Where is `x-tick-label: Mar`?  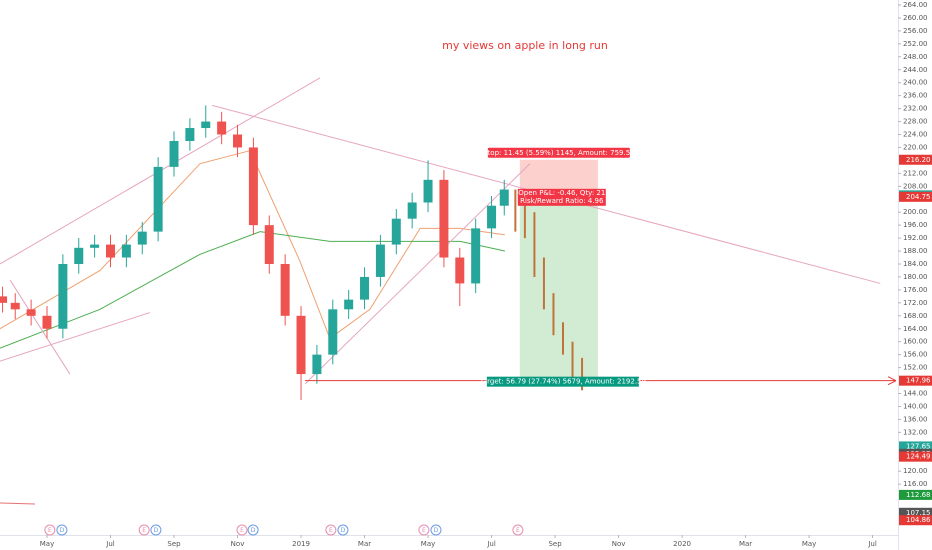
x-tick-label: Mar is located at coordinates (364, 544).